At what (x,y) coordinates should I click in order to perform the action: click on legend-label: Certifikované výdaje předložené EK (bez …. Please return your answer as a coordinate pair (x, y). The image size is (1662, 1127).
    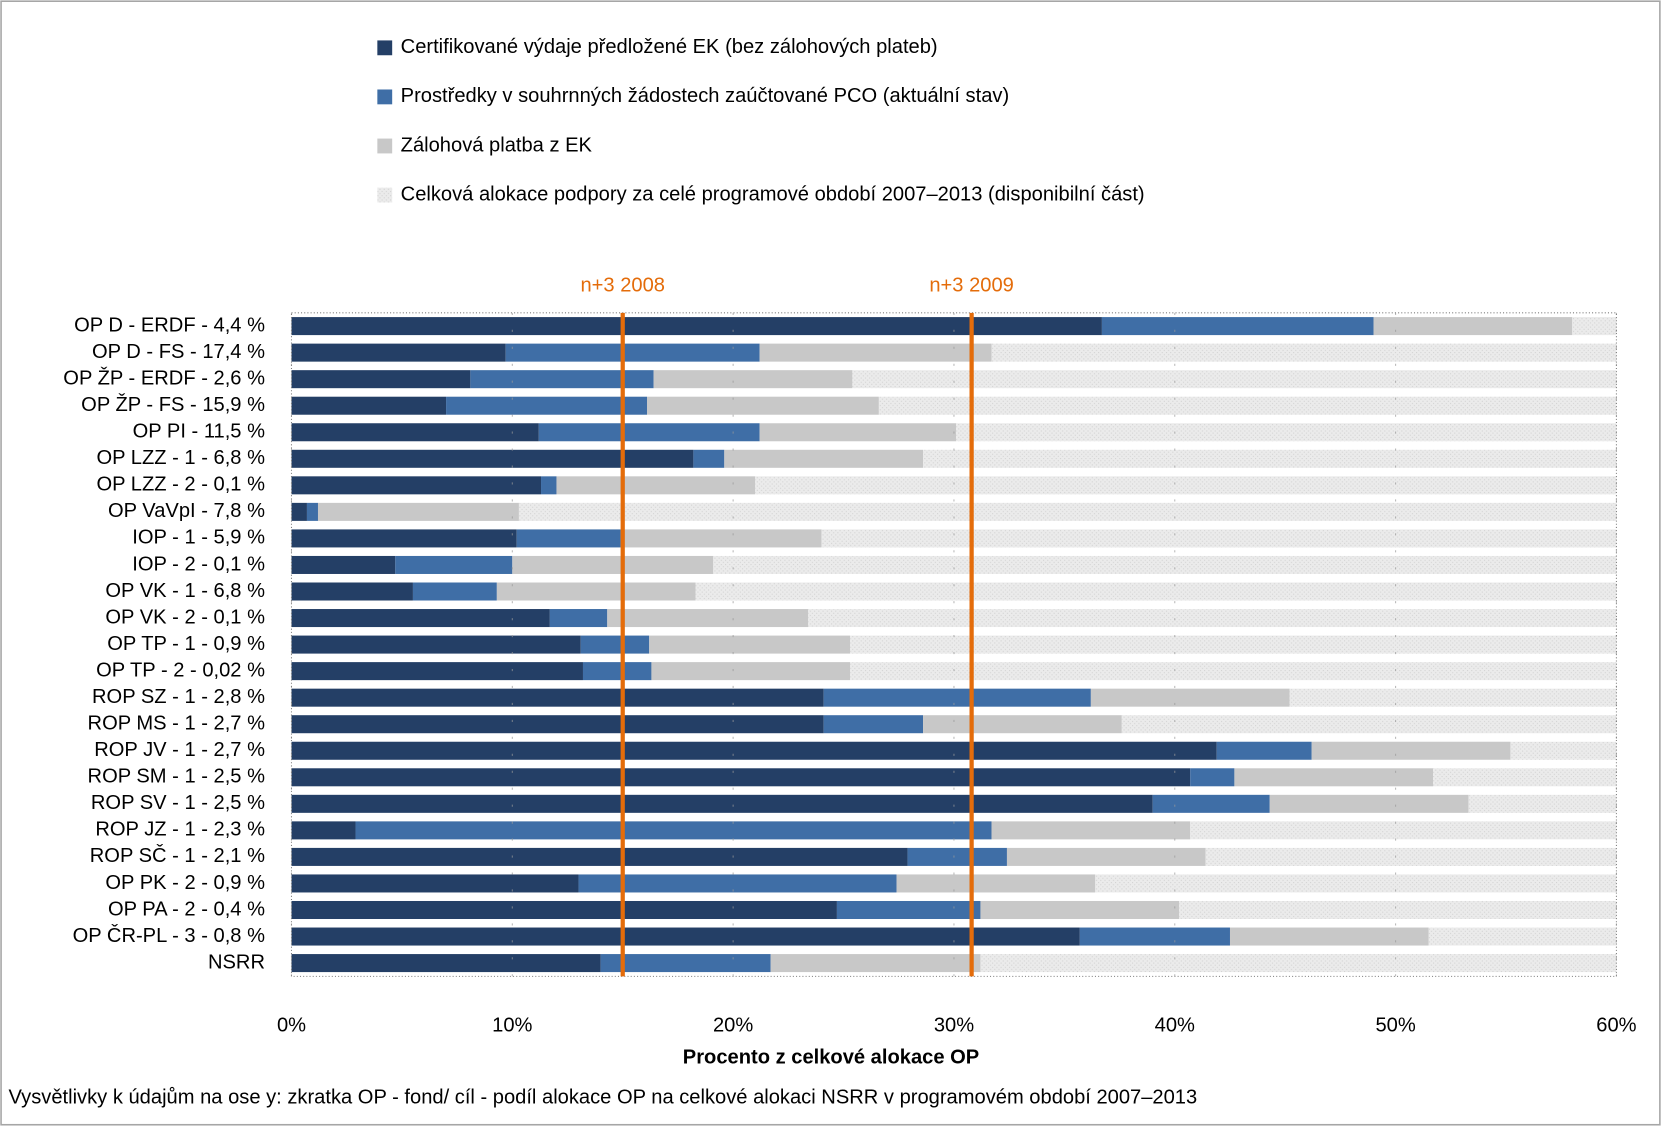
    Looking at the image, I should click on (669, 47).